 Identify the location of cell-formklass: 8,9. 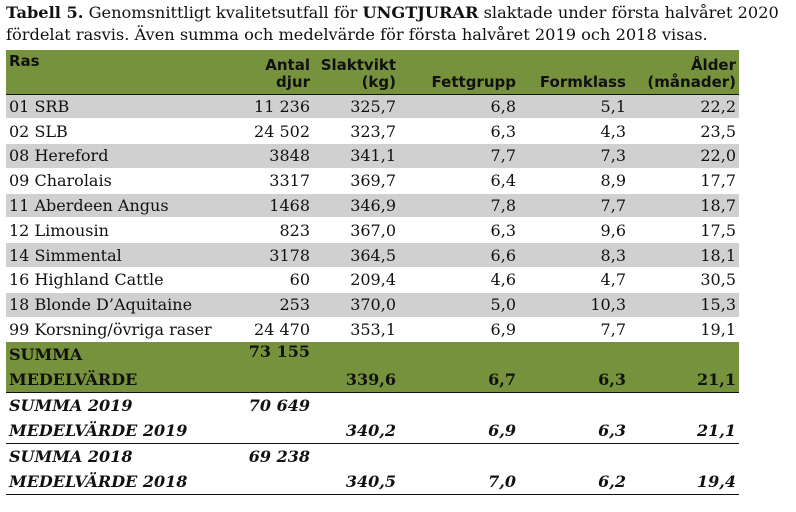
(574, 181).